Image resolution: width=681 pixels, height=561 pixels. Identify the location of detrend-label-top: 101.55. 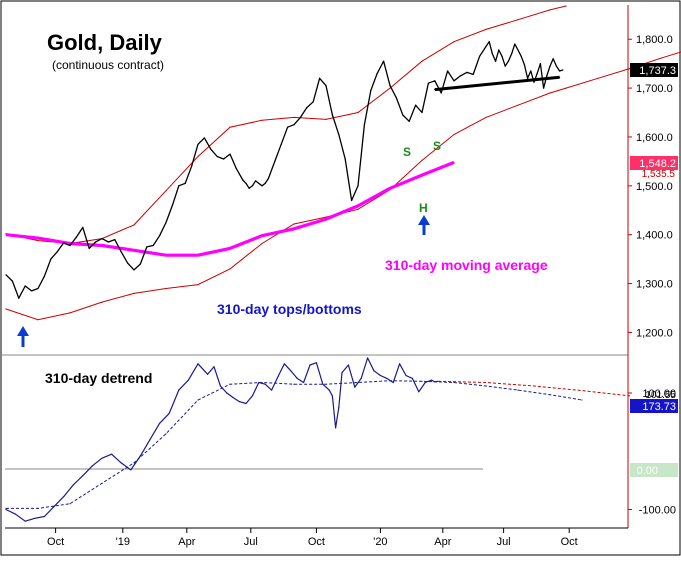
(660, 395).